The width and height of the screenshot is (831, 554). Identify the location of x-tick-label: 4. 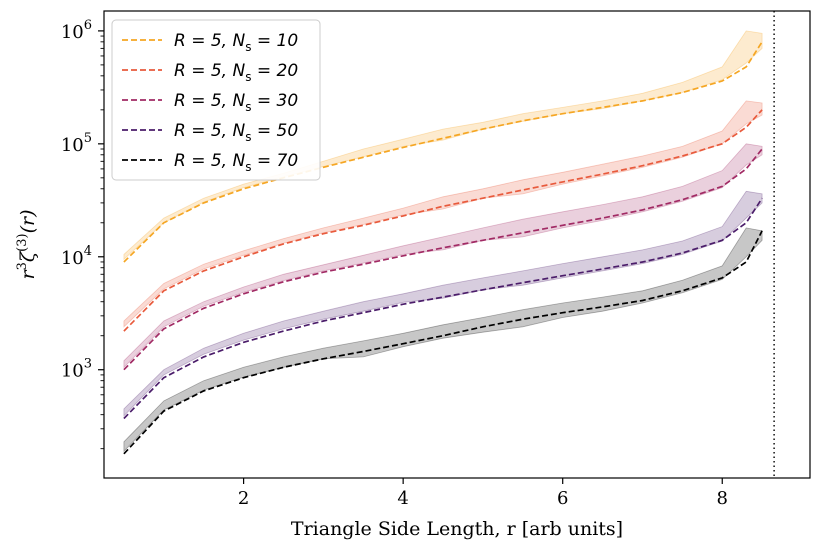
(402, 498).